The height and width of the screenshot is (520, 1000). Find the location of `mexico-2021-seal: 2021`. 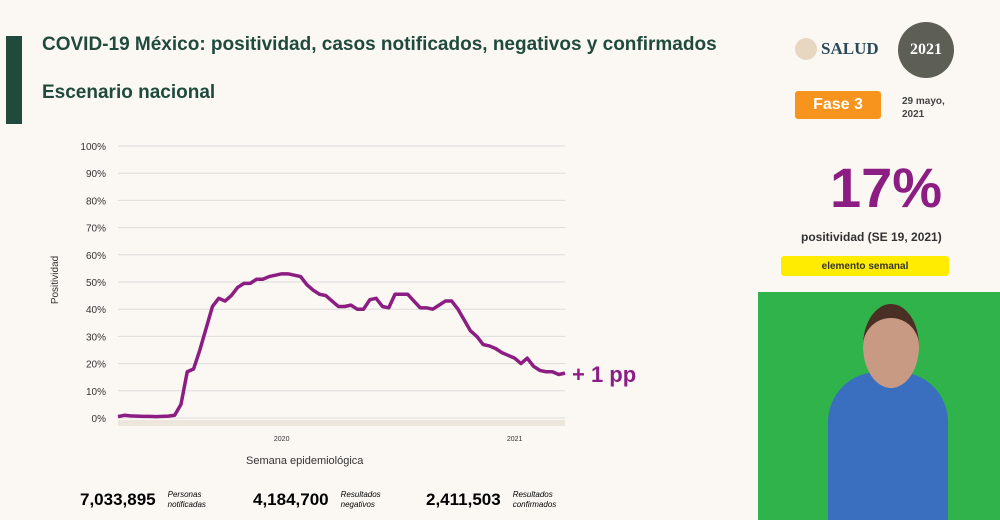

mexico-2021-seal: 2021 is located at coordinates (926, 50).